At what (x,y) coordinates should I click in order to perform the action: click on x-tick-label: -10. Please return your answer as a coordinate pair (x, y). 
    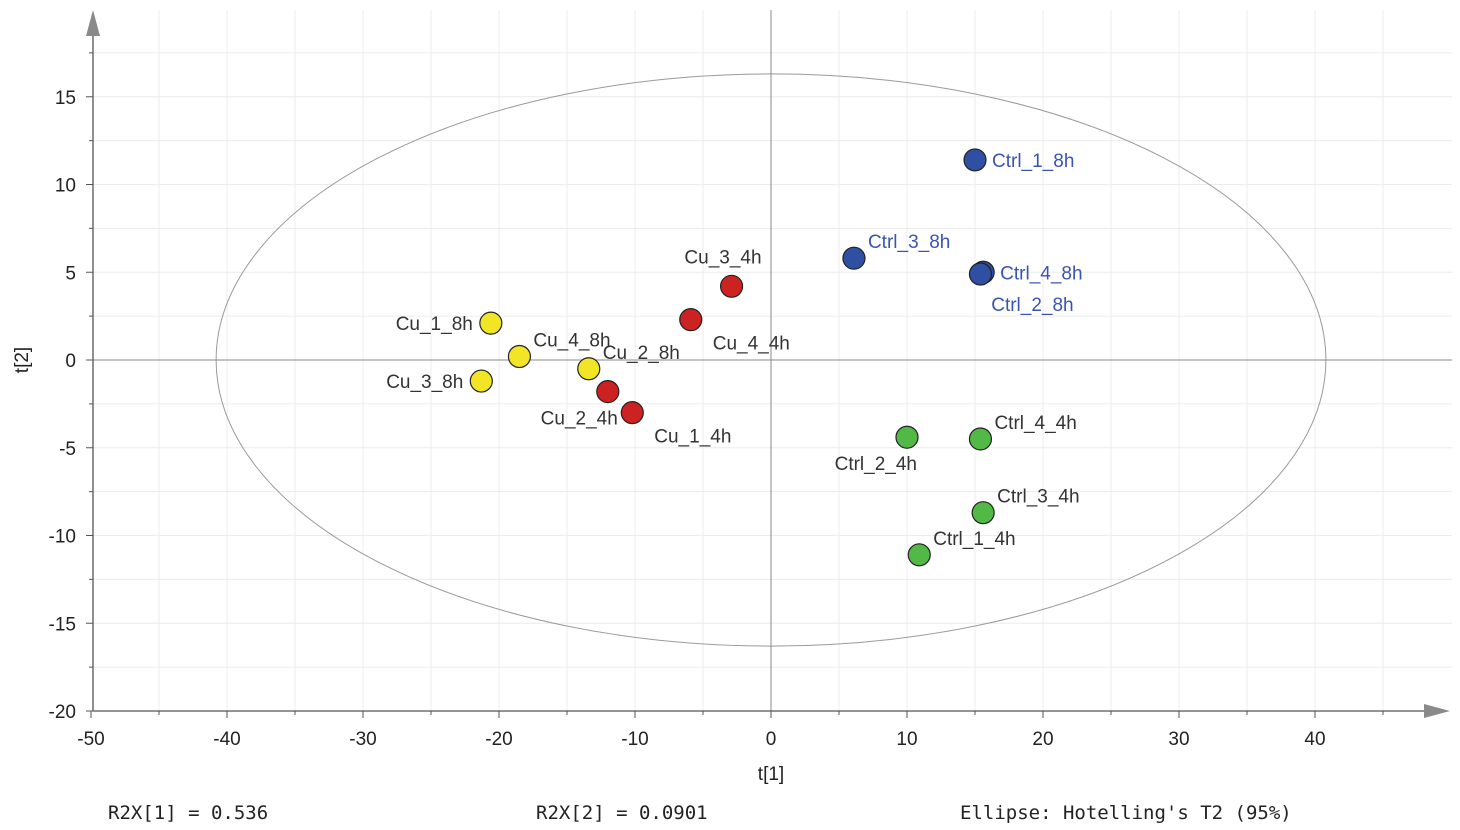
    Looking at the image, I should click on (634, 739).